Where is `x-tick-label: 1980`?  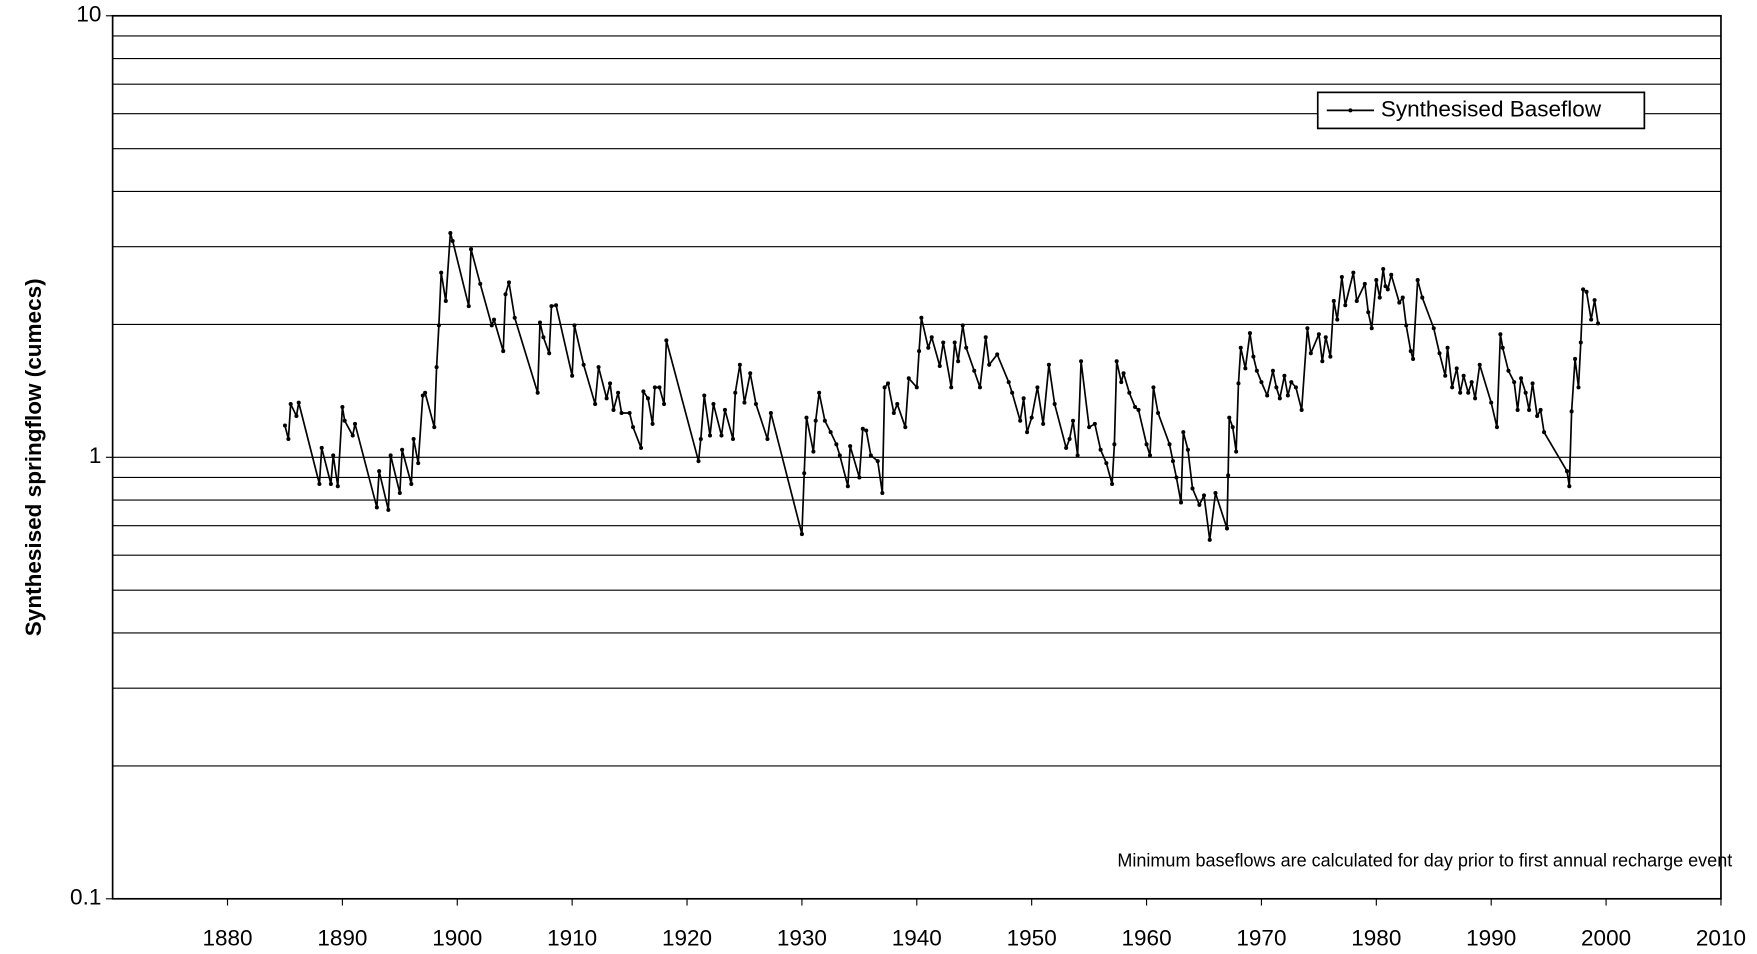
x-tick-label: 1980 is located at coordinates (1376, 937).